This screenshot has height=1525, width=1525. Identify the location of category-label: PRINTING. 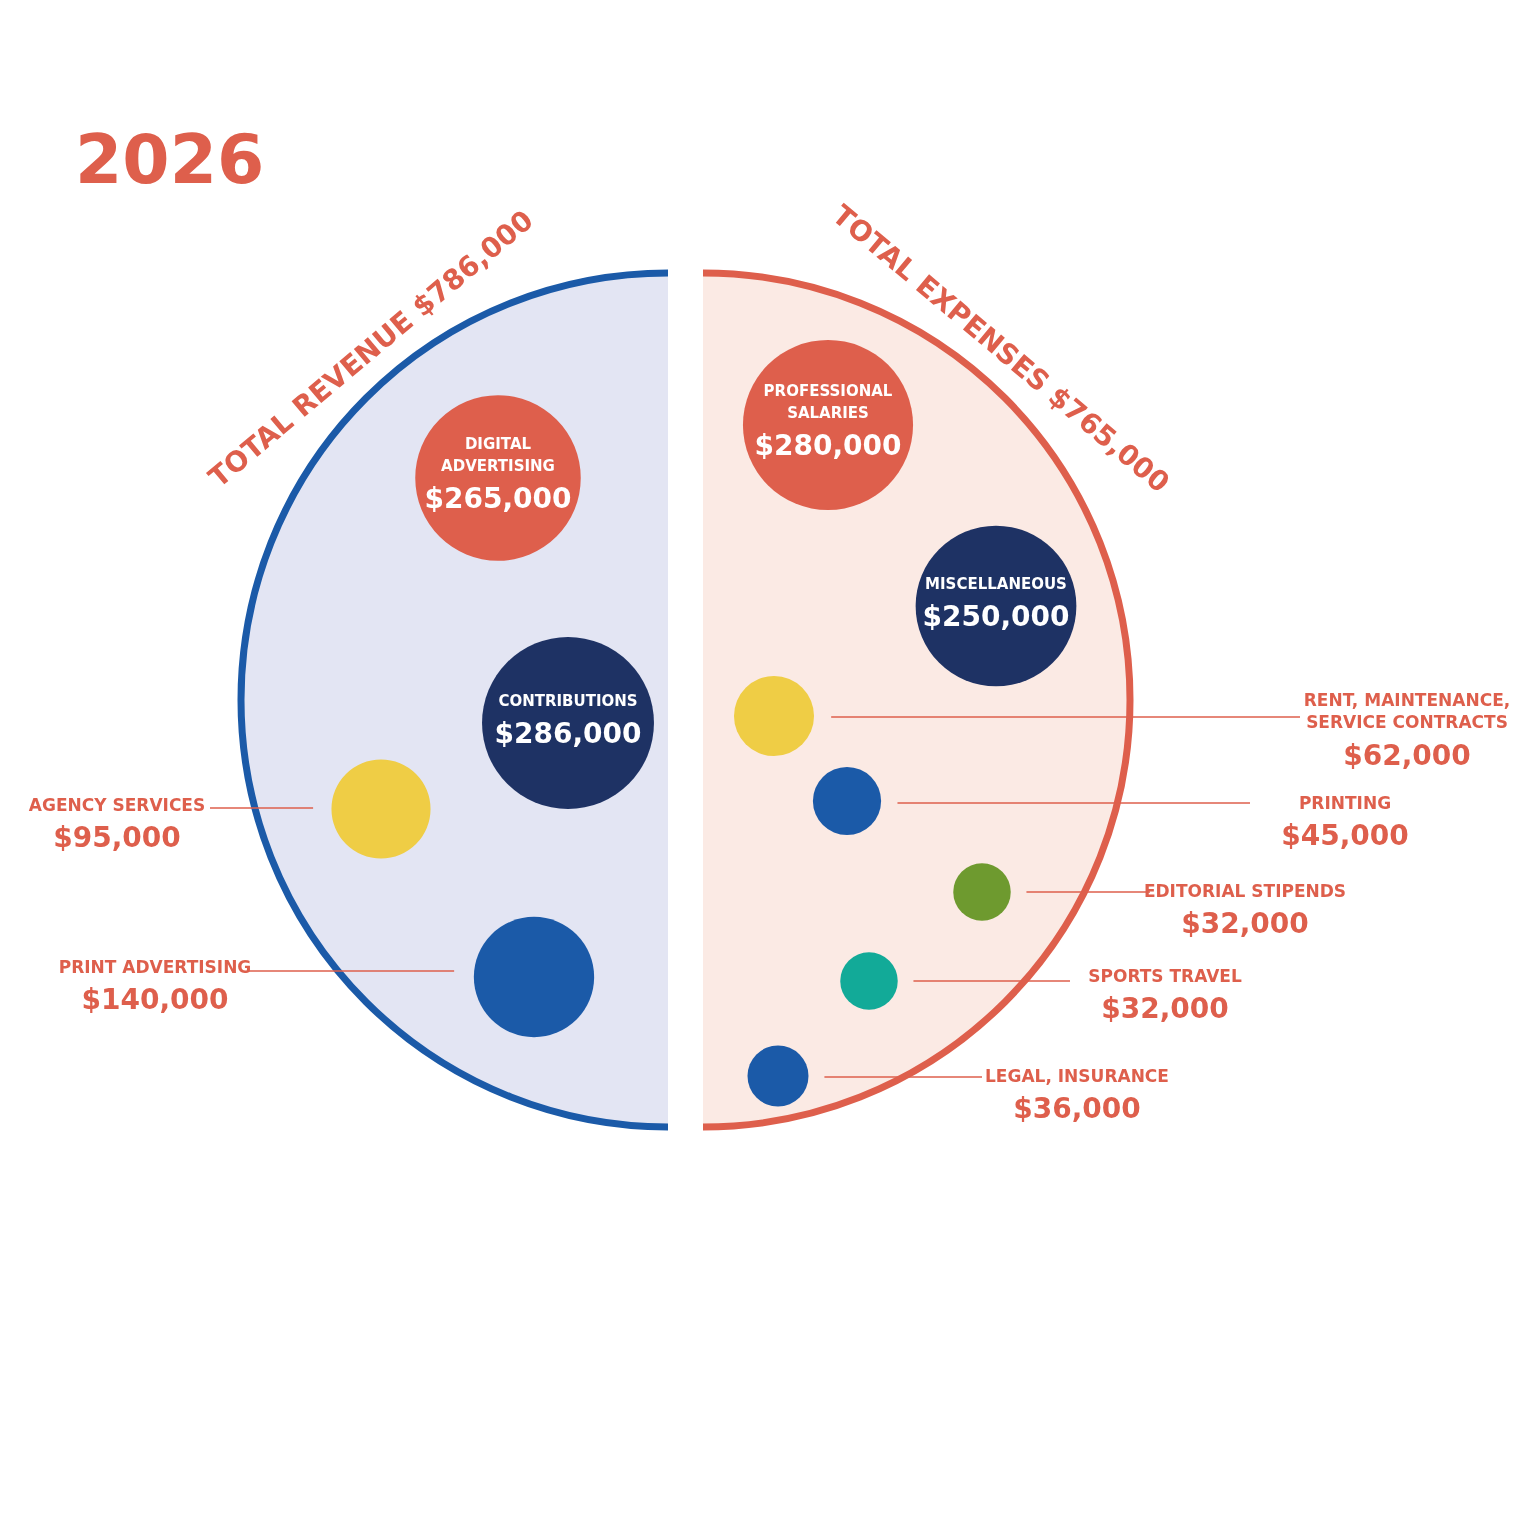
(1345, 803).